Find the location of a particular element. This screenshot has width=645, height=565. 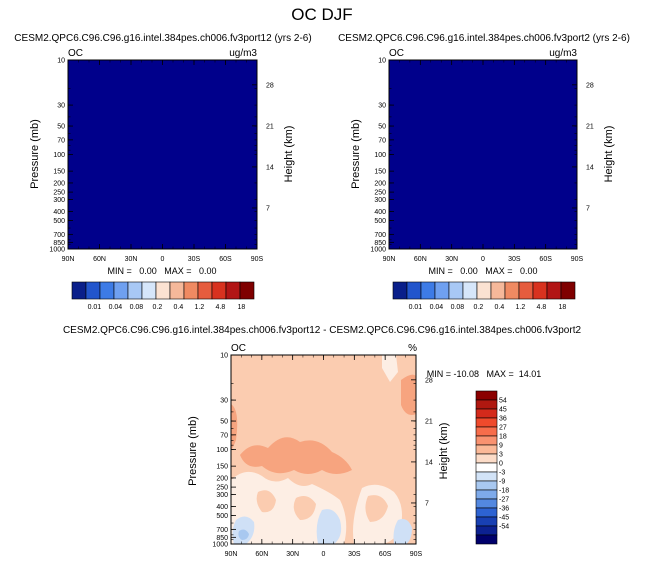

colorbar-label: -9 is located at coordinates (502, 482).